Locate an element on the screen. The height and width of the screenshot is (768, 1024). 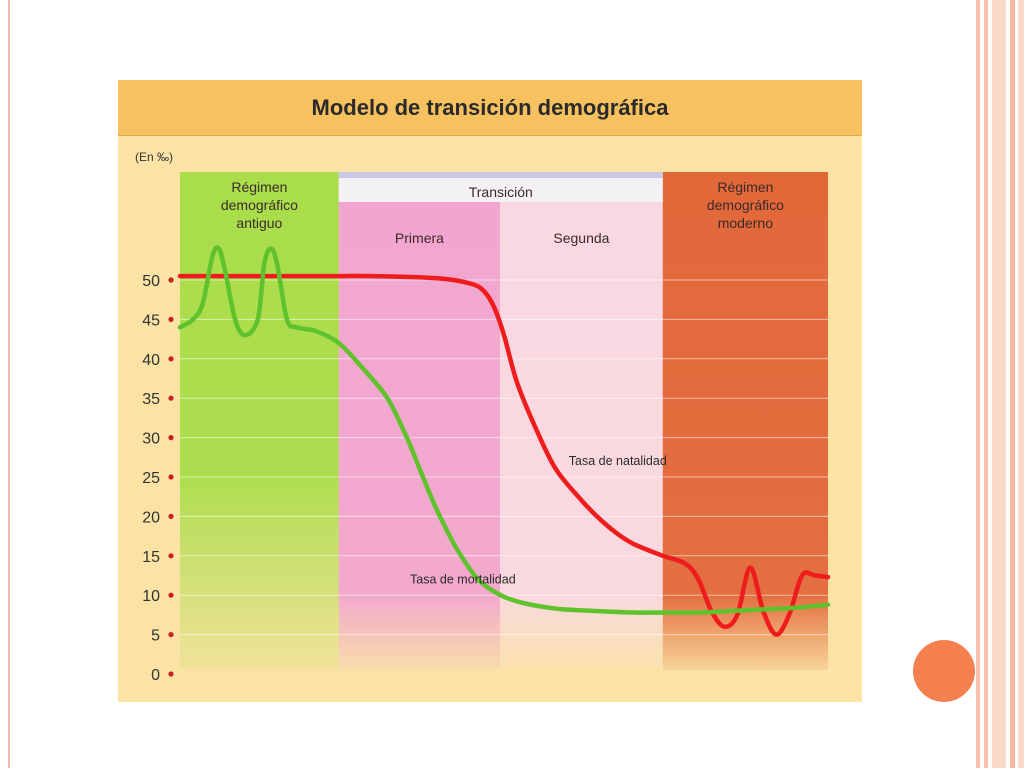
y-tick-label: 10 is located at coordinates (151, 596).